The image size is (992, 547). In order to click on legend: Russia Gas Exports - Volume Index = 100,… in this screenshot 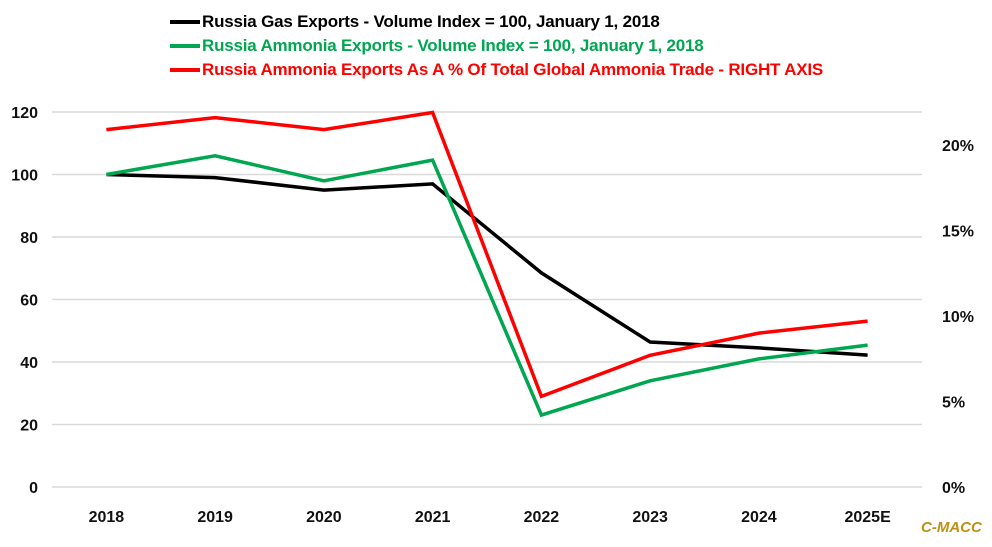, I will do `click(496, 46)`.